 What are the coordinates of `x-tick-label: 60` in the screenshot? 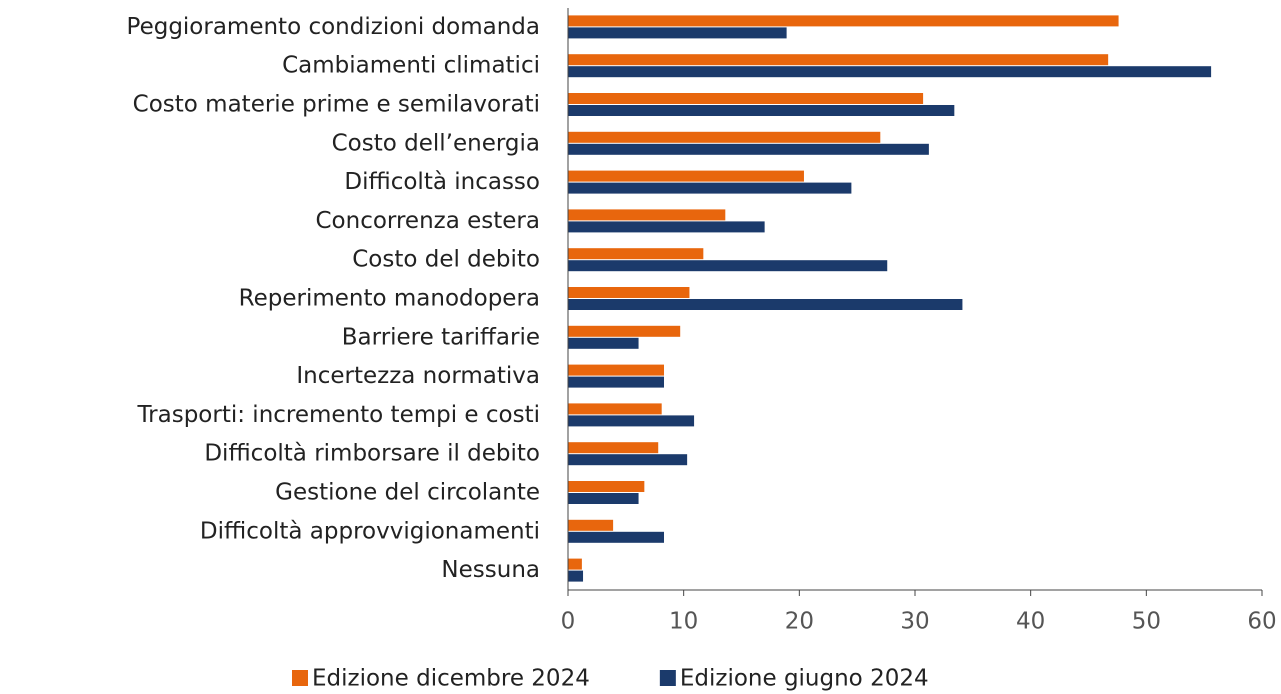 It's located at (1261, 622).